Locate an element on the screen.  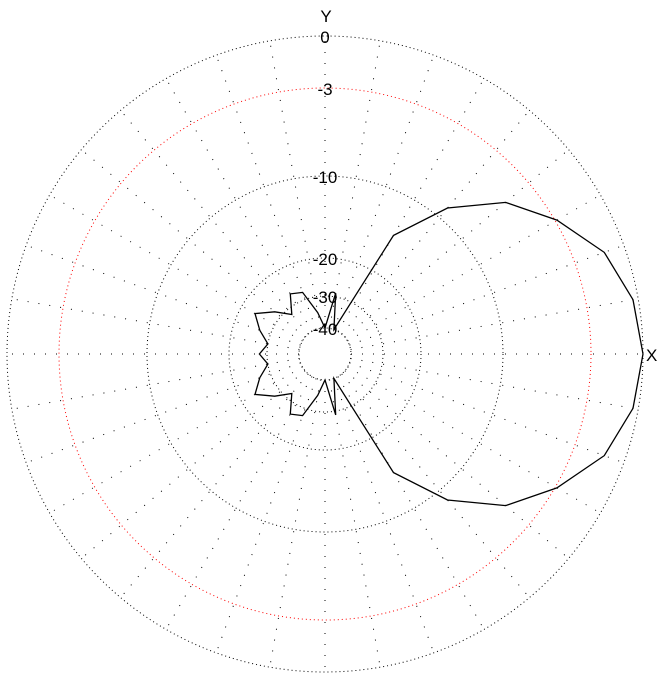
ring-label: -3 is located at coordinates (324, 89).